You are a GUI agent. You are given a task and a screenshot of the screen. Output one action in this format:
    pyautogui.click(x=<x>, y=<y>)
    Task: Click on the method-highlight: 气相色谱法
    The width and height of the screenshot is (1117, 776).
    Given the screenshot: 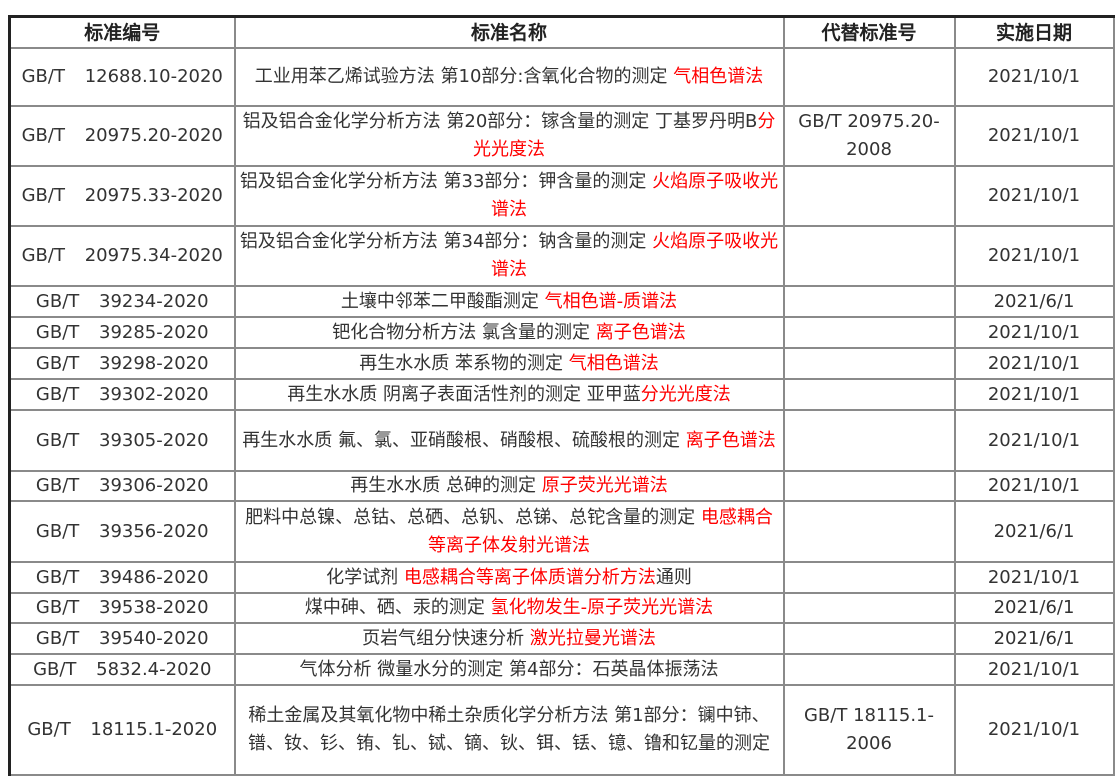 What is the action you would take?
    pyautogui.click(x=613, y=363)
    